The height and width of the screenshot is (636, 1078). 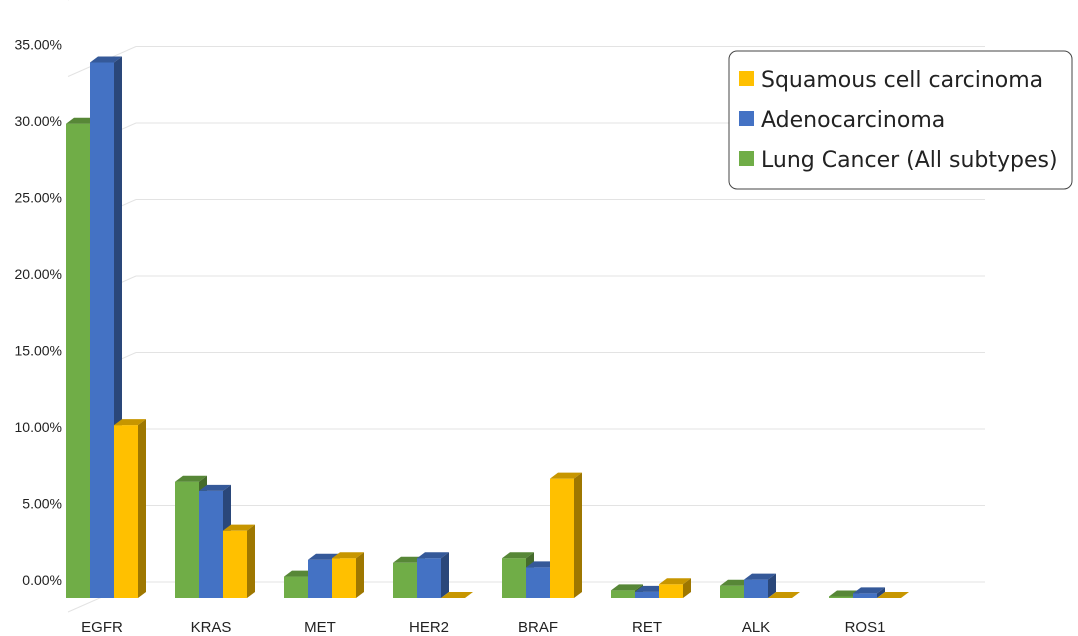 I want to click on x-category-label: BRAF, so click(x=538, y=627).